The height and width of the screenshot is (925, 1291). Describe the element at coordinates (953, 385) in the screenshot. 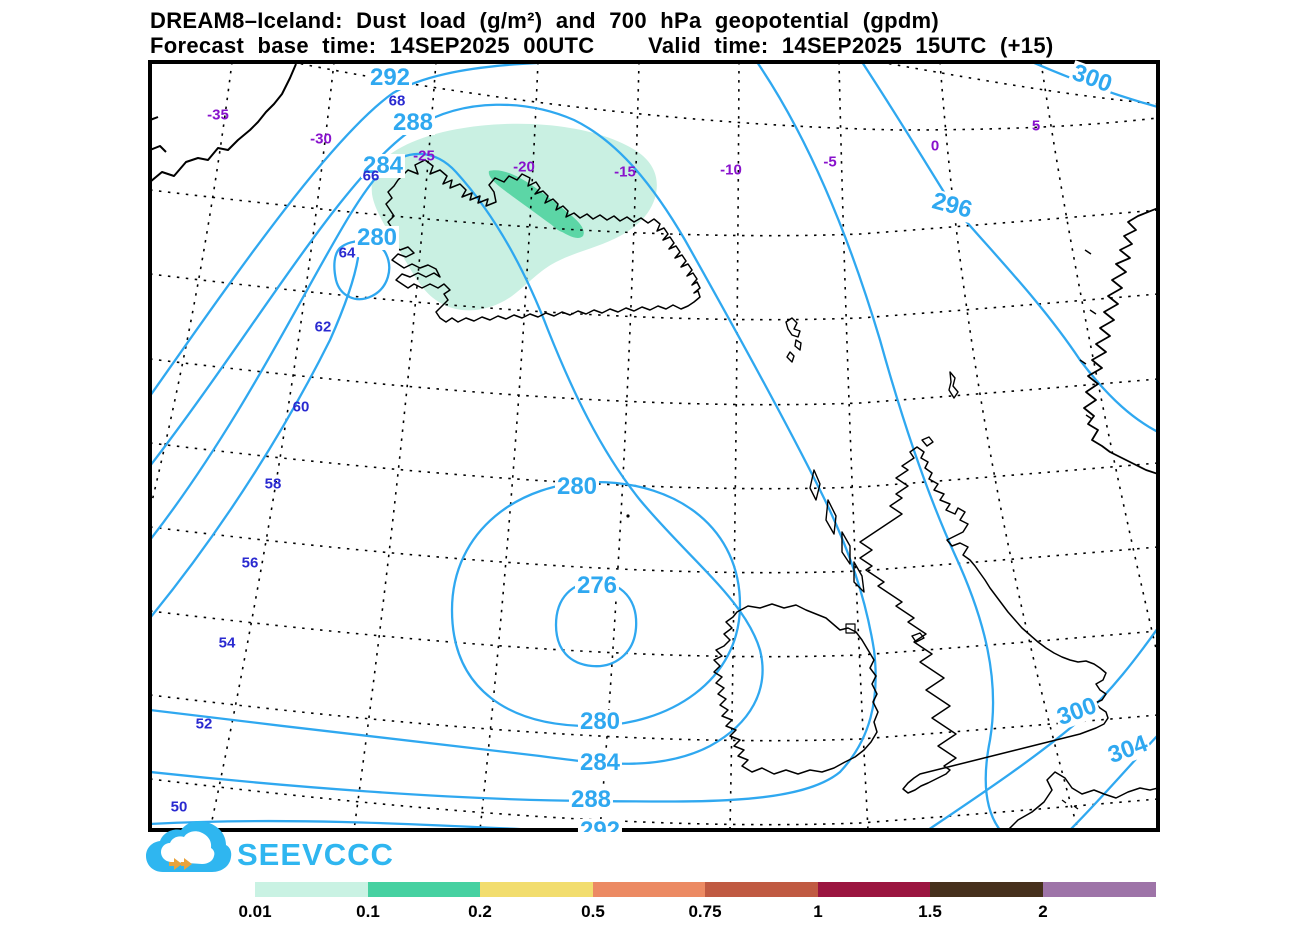

I see `coast-shetland` at that location.